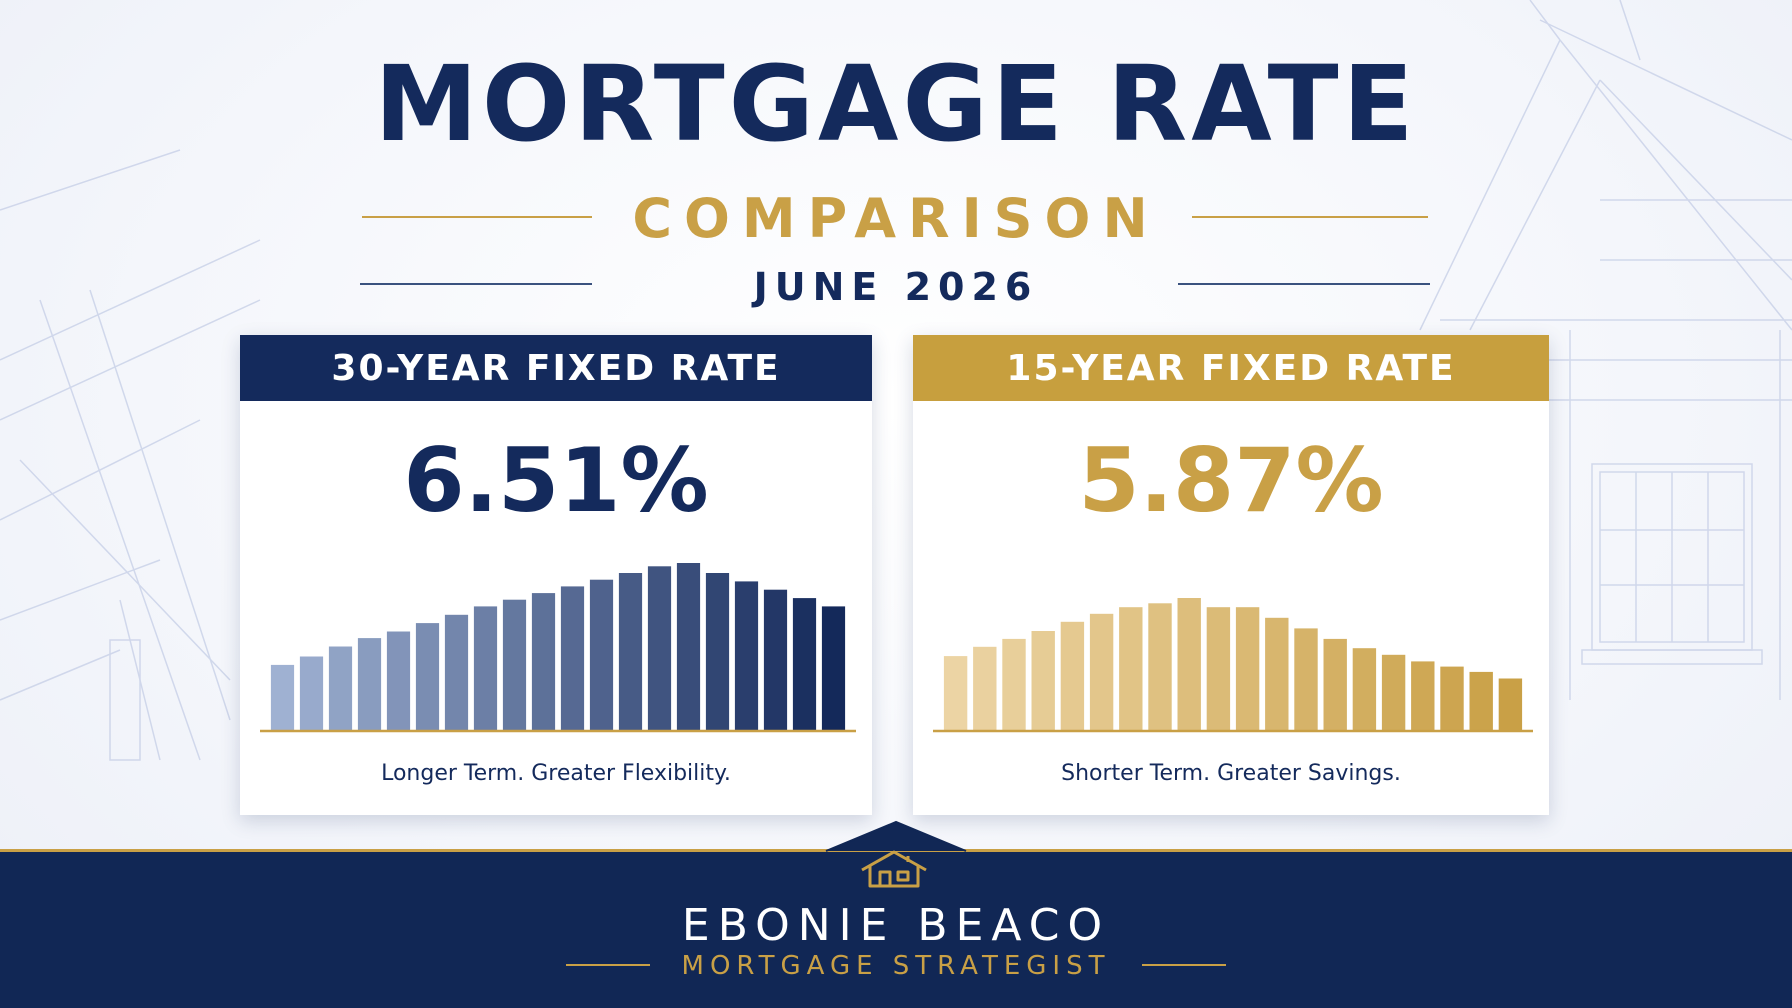  Describe the element at coordinates (1184, 965) in the screenshot. I see `role-rule-right` at that location.